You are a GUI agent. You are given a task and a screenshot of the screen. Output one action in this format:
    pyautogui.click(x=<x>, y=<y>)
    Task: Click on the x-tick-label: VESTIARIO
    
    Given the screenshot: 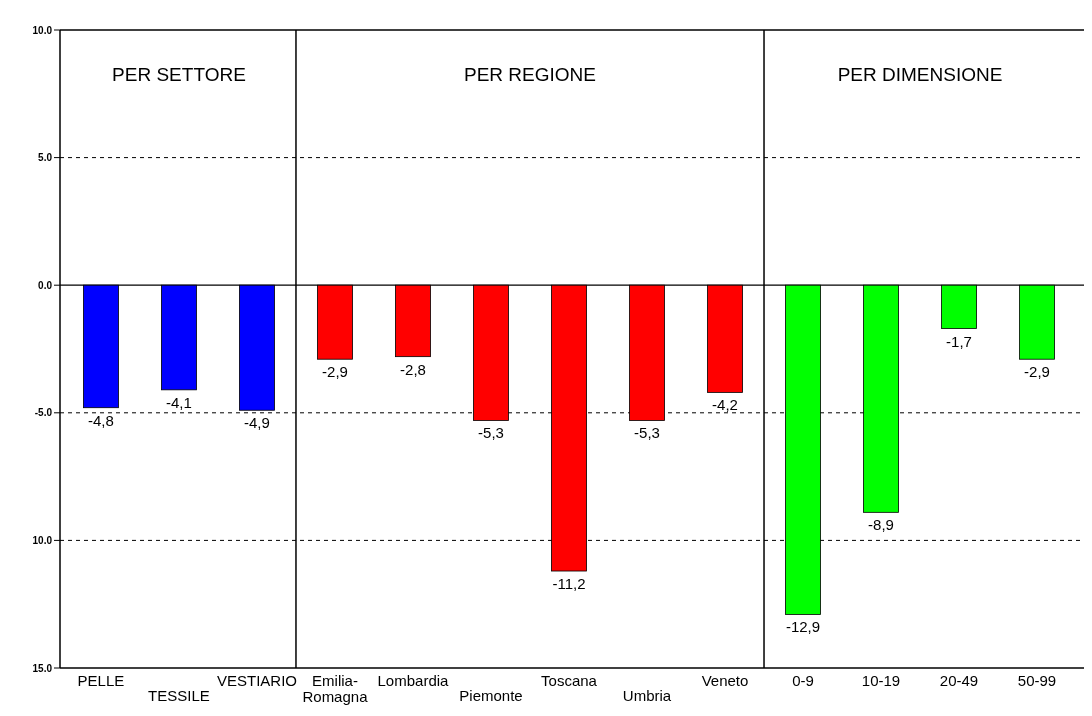 What is the action you would take?
    pyautogui.click(x=256, y=680)
    